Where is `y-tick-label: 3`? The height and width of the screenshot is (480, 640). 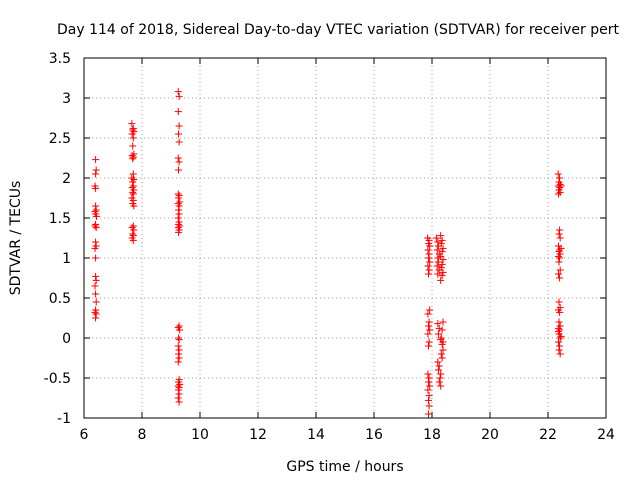 y-tick-label: 3 is located at coordinates (66, 99).